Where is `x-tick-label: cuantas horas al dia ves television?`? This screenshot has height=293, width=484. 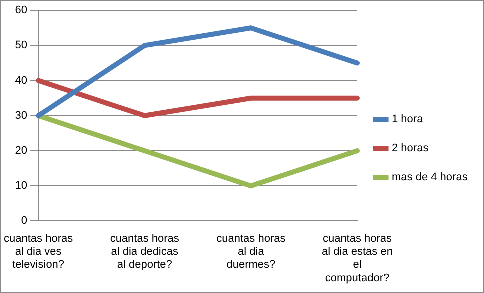 x-tick-label: cuantas horas al dia ves television? is located at coordinates (39, 252).